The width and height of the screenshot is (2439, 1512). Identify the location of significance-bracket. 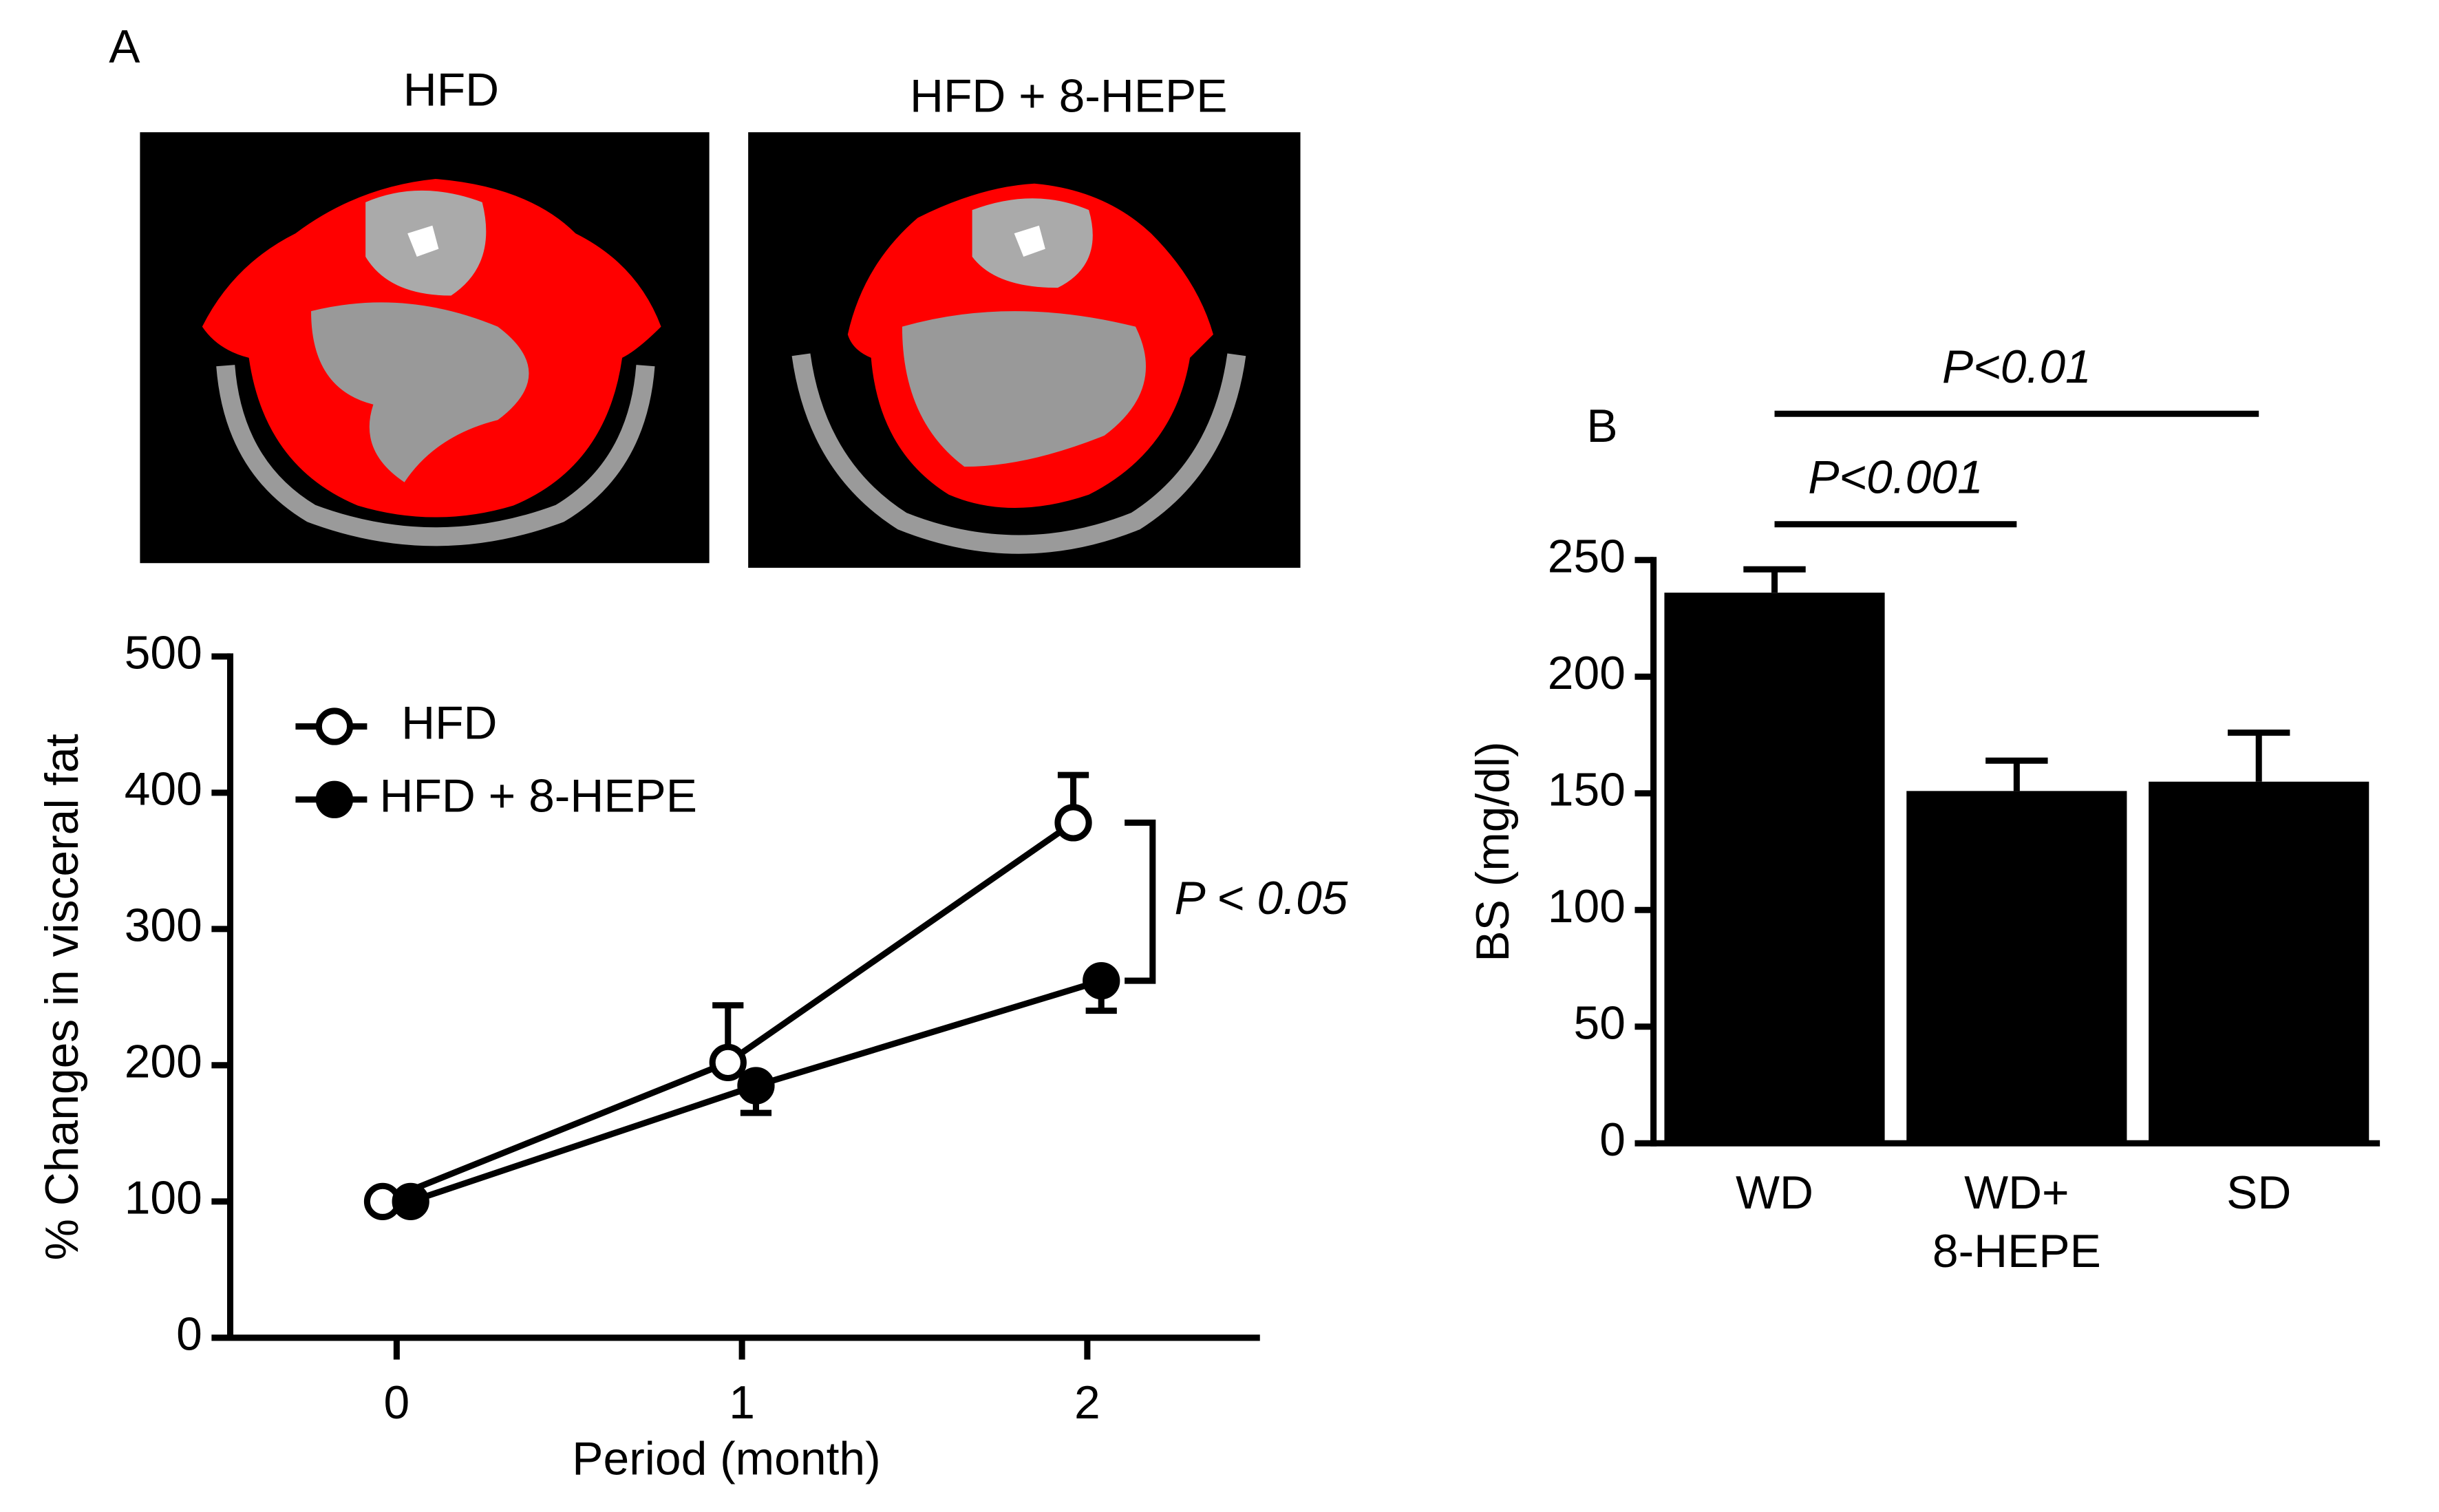
(1140, 901).